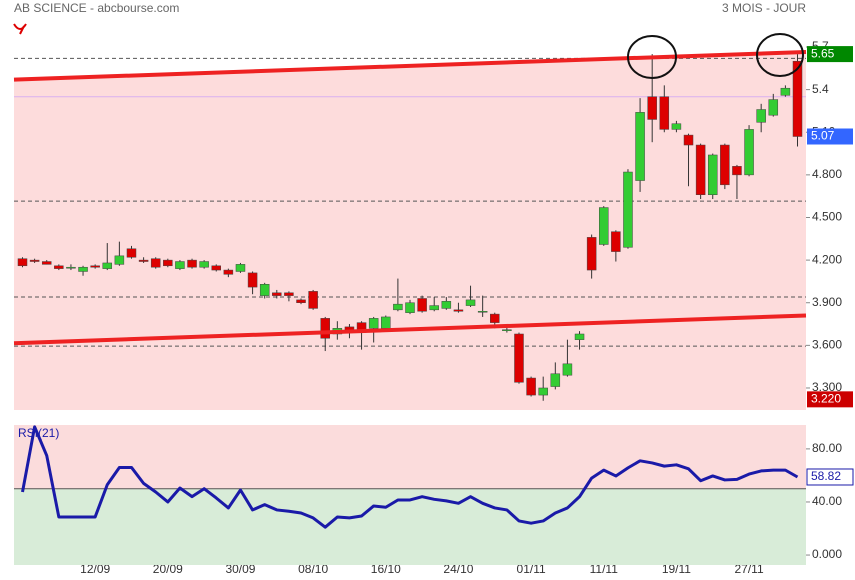 The height and width of the screenshot is (580, 855). I want to click on value-tag, so click(830, 477).